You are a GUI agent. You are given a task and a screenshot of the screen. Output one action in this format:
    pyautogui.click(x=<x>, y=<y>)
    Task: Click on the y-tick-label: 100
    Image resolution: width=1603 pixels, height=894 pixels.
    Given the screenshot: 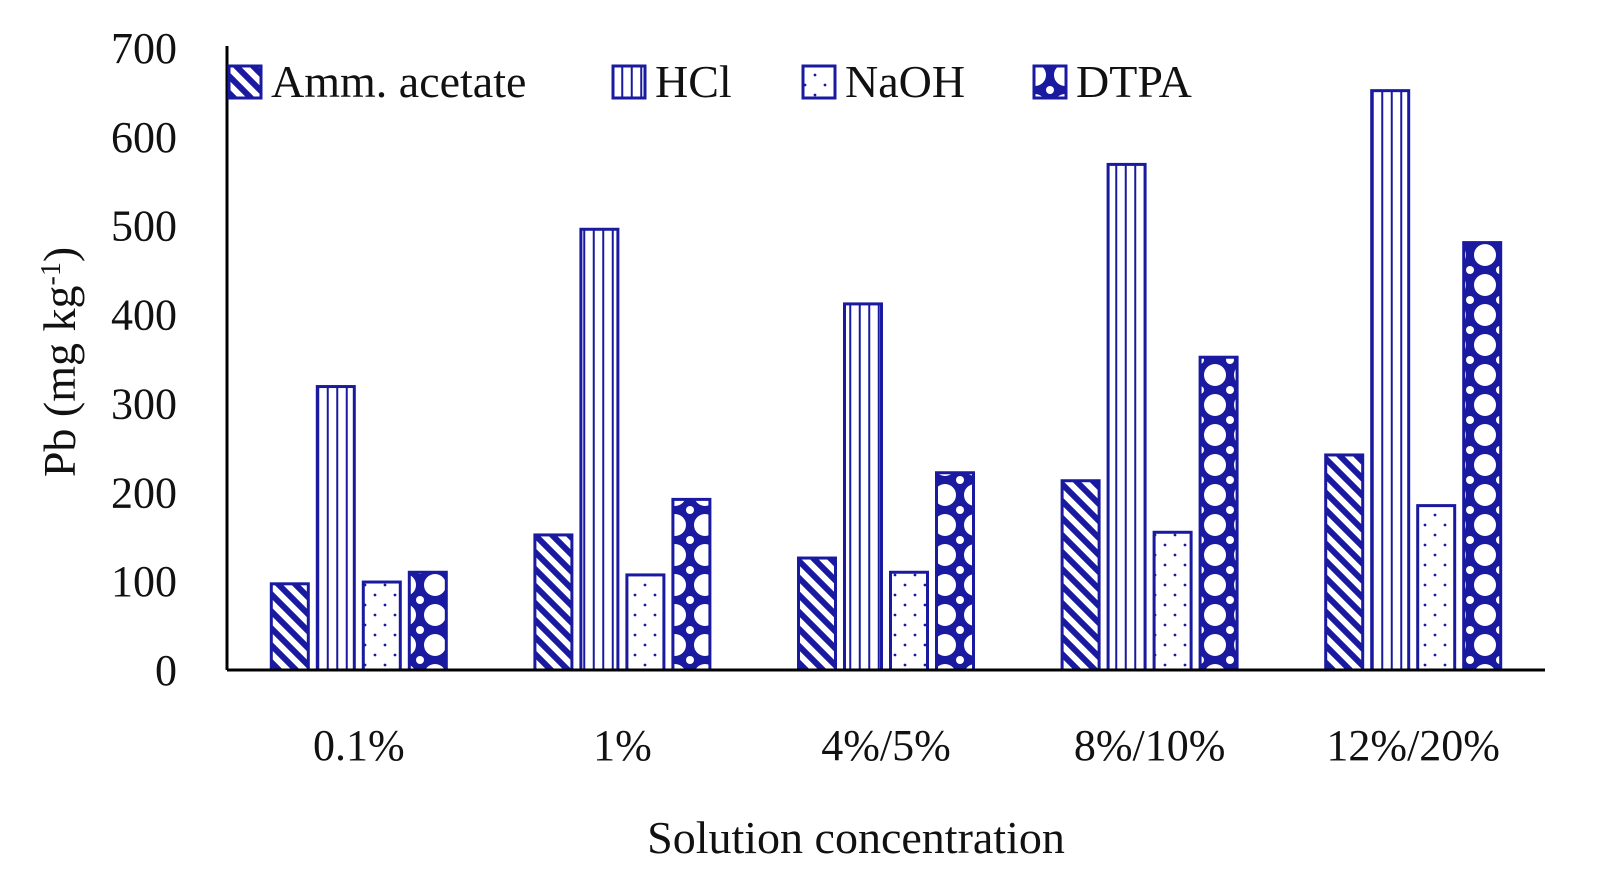 What is the action you would take?
    pyautogui.click(x=144, y=581)
    